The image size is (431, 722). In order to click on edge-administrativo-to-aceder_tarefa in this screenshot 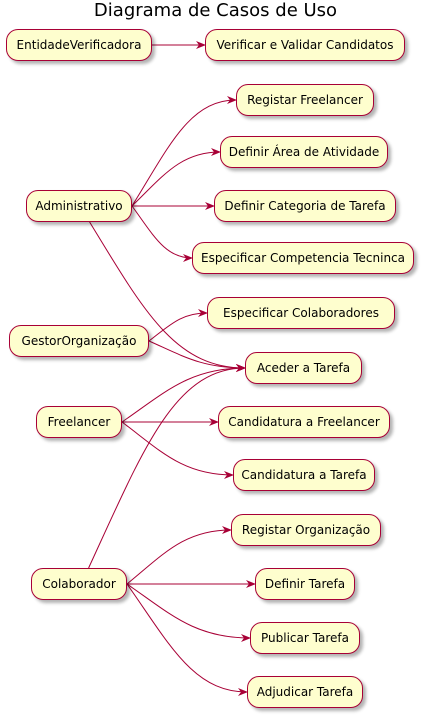, I will do `click(167, 296)`.